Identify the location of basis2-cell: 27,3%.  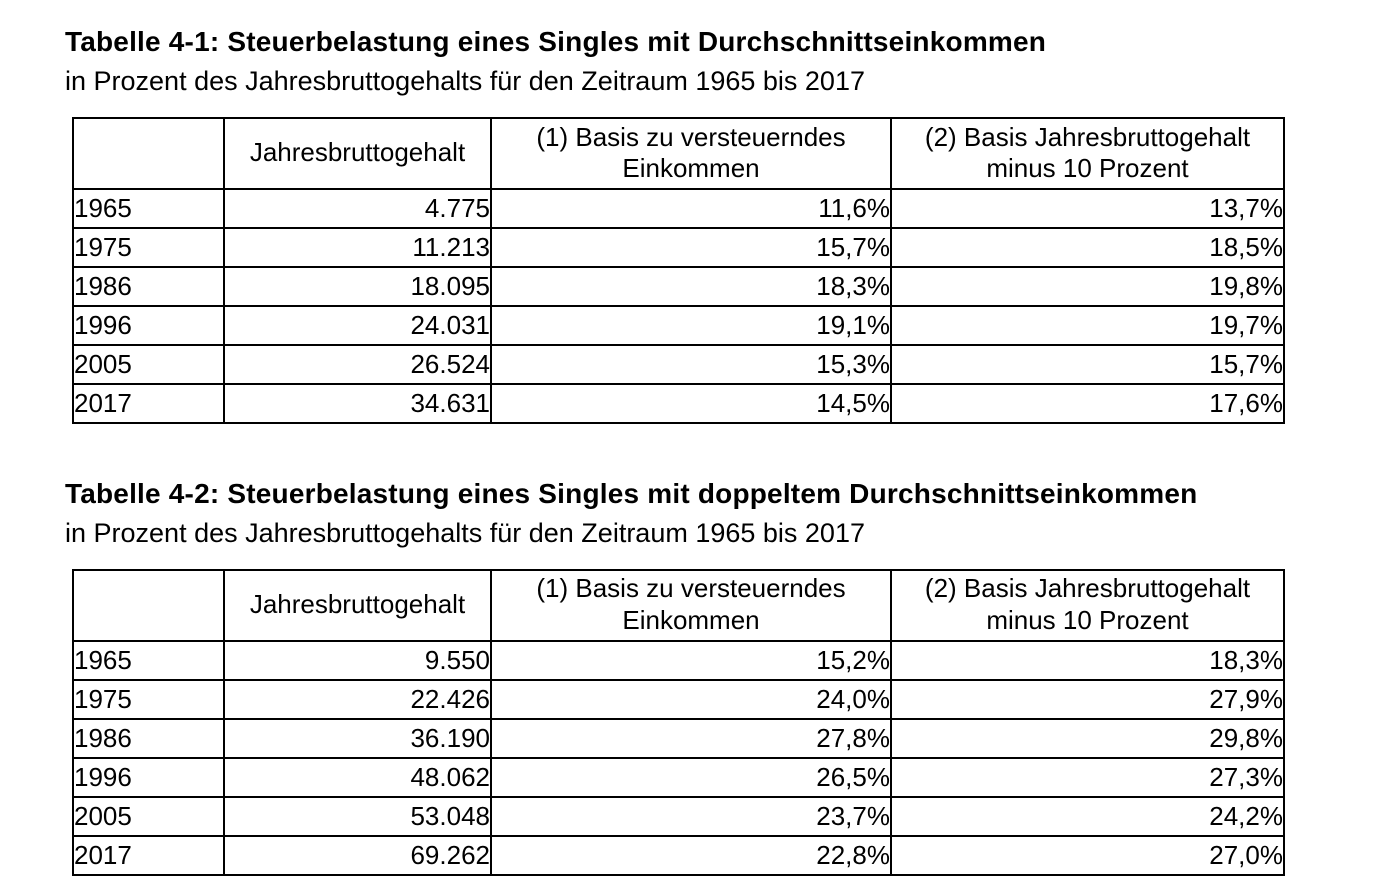
(1087, 777).